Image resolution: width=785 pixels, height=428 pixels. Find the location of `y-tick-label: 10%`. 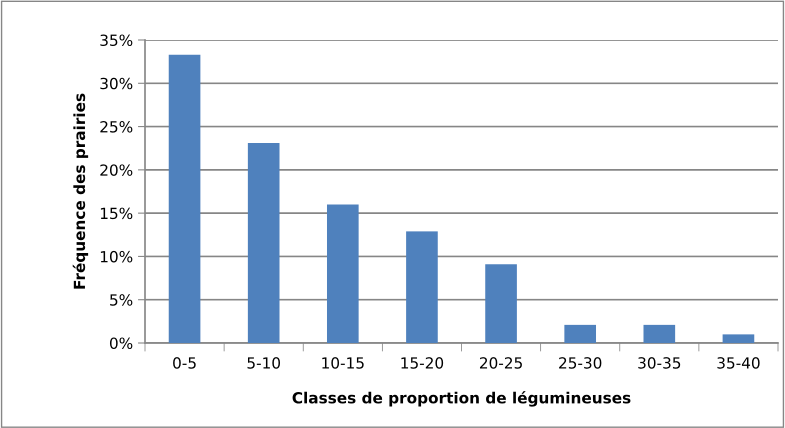

y-tick-label: 10% is located at coordinates (116, 256).